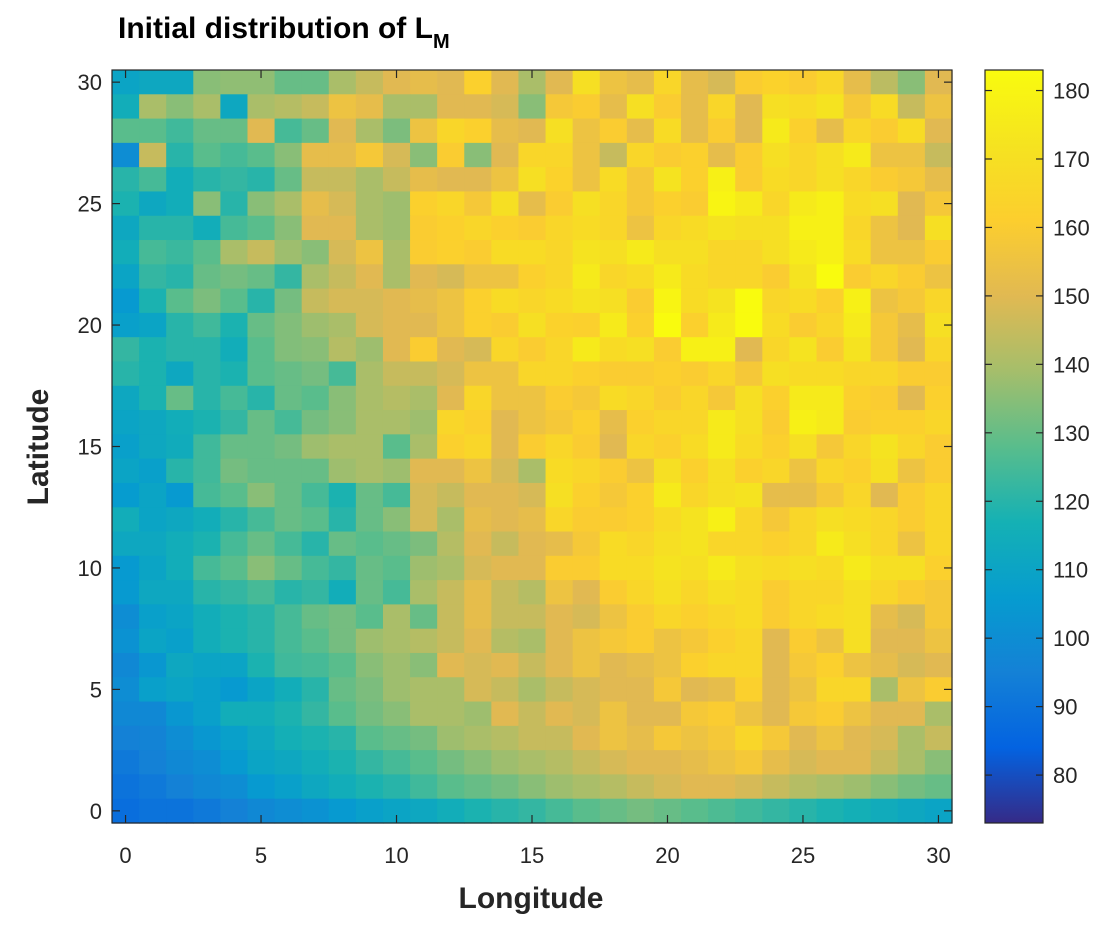 This screenshot has width=1115, height=931. What do you see at coordinates (1065, 775) in the screenshot?
I see `colorbar-tick-label: 80` at bounding box center [1065, 775].